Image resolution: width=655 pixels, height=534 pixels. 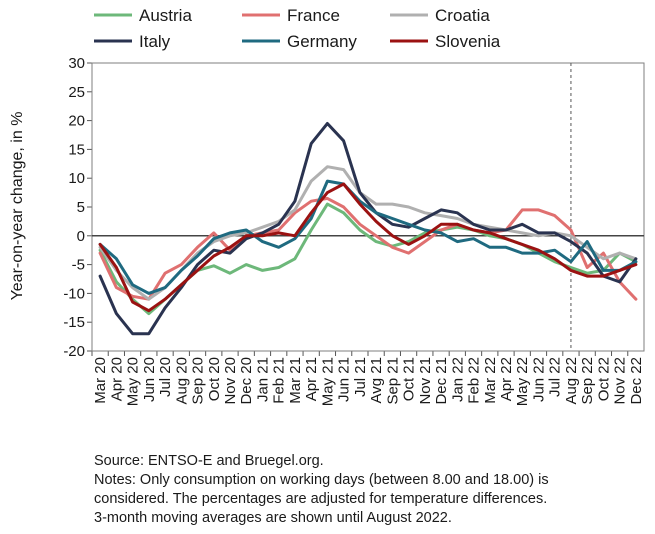 I want to click on x-tick-label: Nov 21, so click(x=425, y=381).